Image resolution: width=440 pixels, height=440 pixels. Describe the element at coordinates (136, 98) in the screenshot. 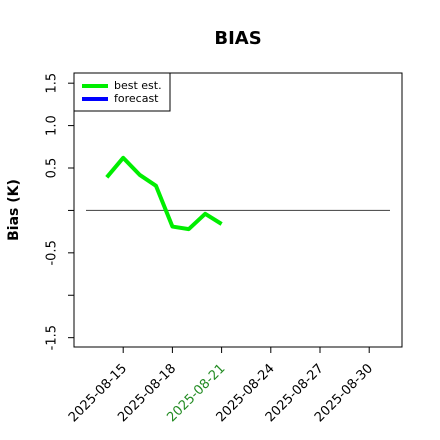

I see `legend-label: forecast` at that location.